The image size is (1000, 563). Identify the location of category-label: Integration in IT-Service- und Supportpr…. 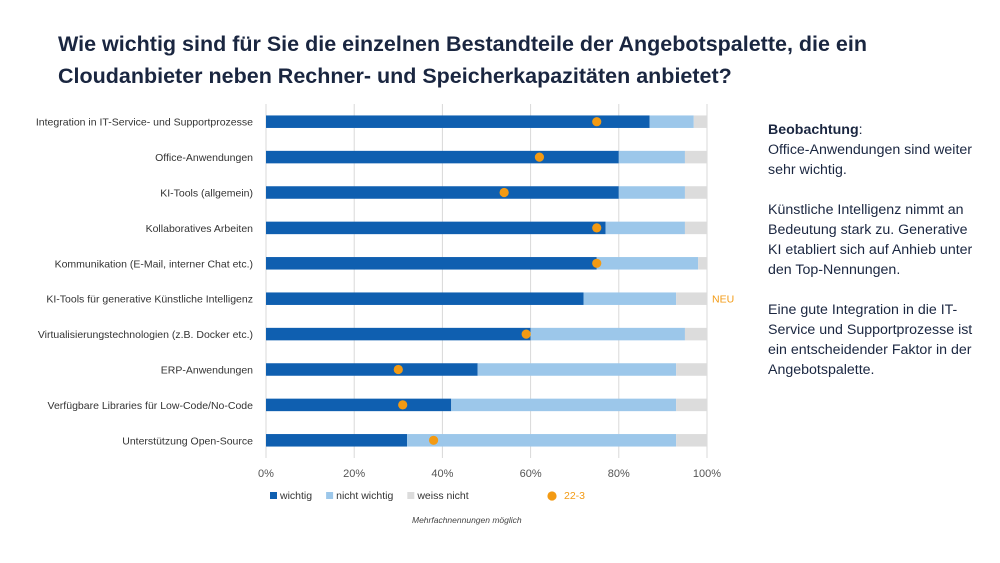
(144, 123).